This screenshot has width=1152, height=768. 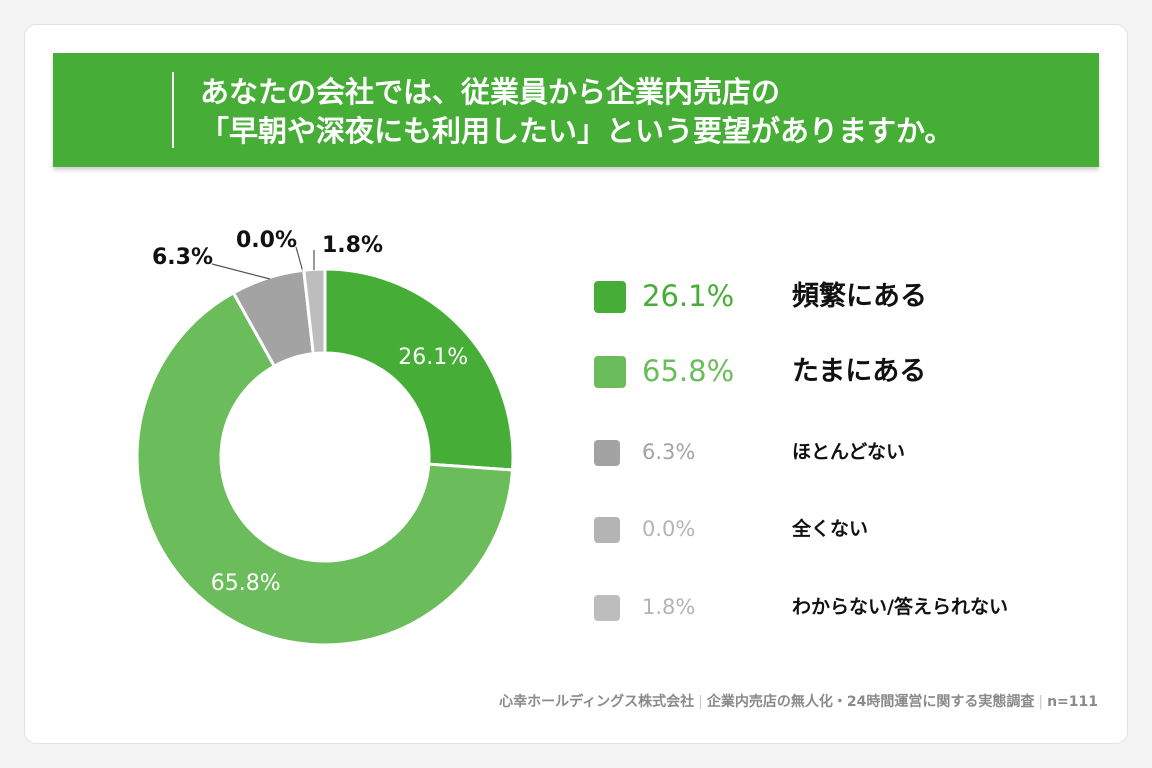 I want to click on slice-outside-value-label: 6.3%, so click(x=182, y=257).